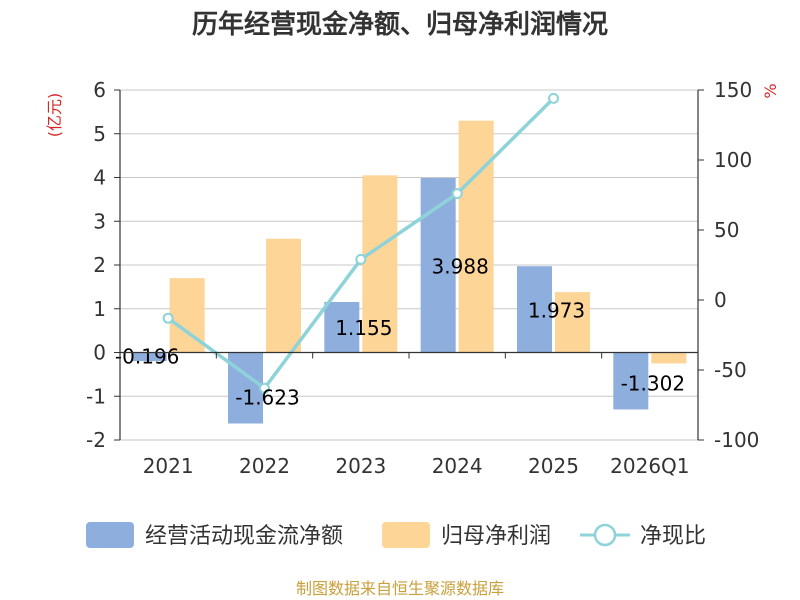 The height and width of the screenshot is (600, 800). What do you see at coordinates (496, 536) in the screenshot?
I see `legend-label-net-profit: 归母净利润` at bounding box center [496, 536].